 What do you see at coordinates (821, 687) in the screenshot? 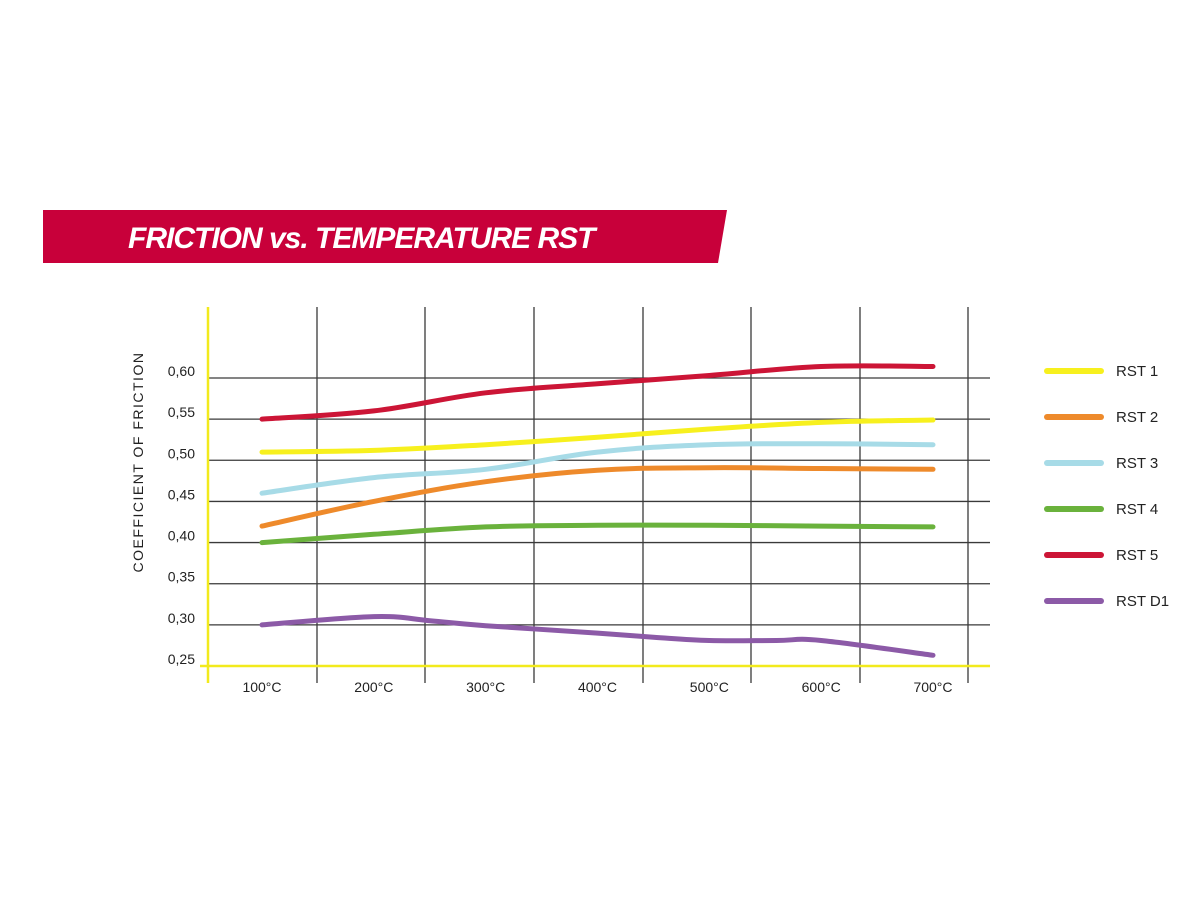
I see `x-tick-label: 600°C` at bounding box center [821, 687].